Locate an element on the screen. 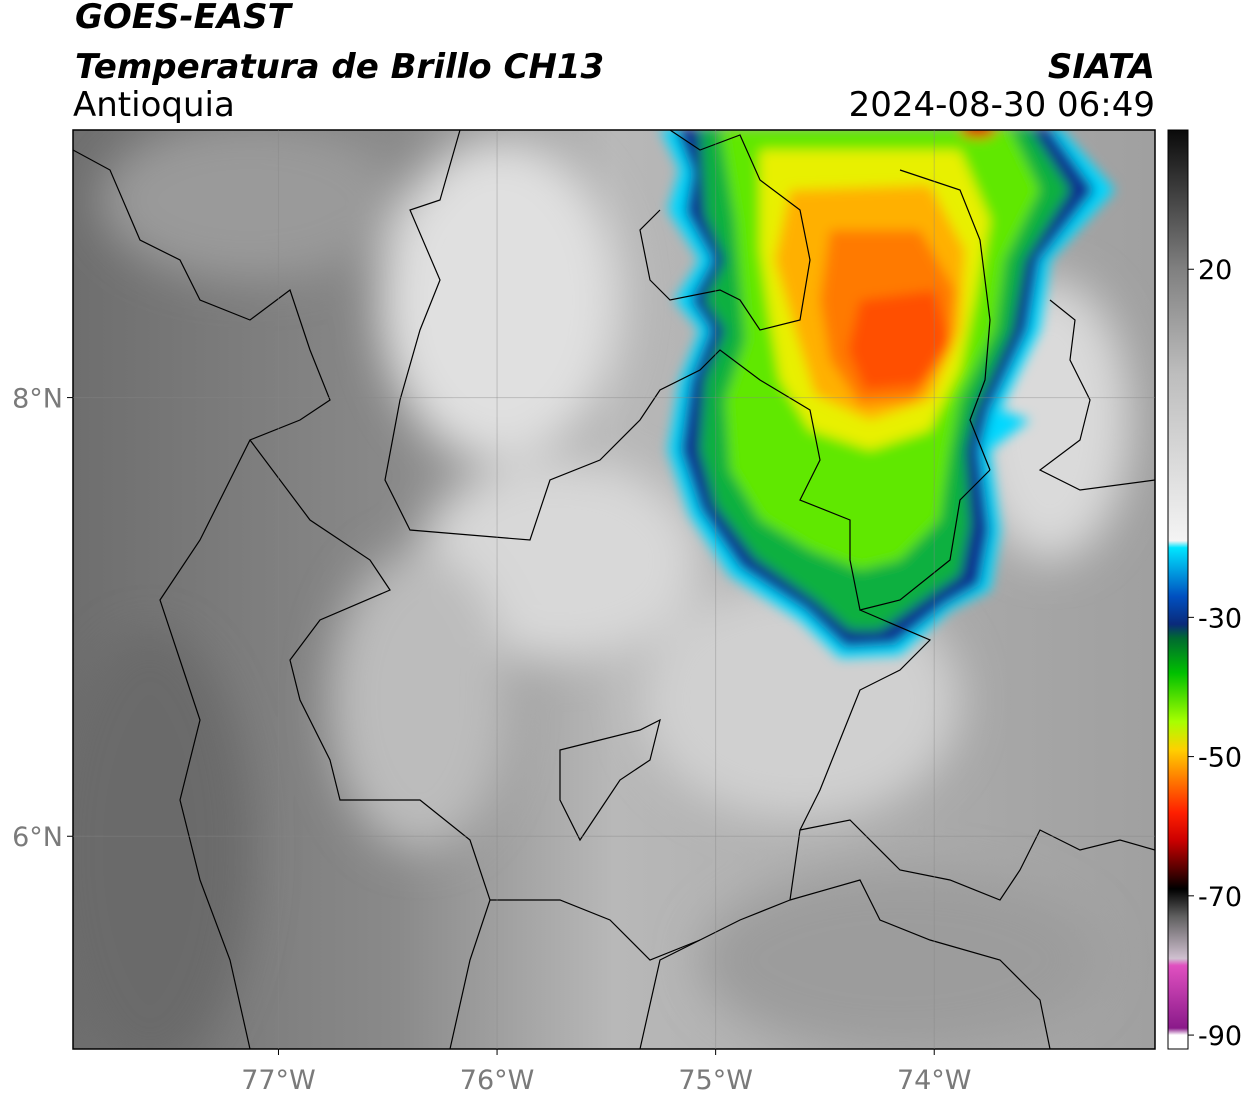  x-tick-label: 75°W is located at coordinates (715, 1080).